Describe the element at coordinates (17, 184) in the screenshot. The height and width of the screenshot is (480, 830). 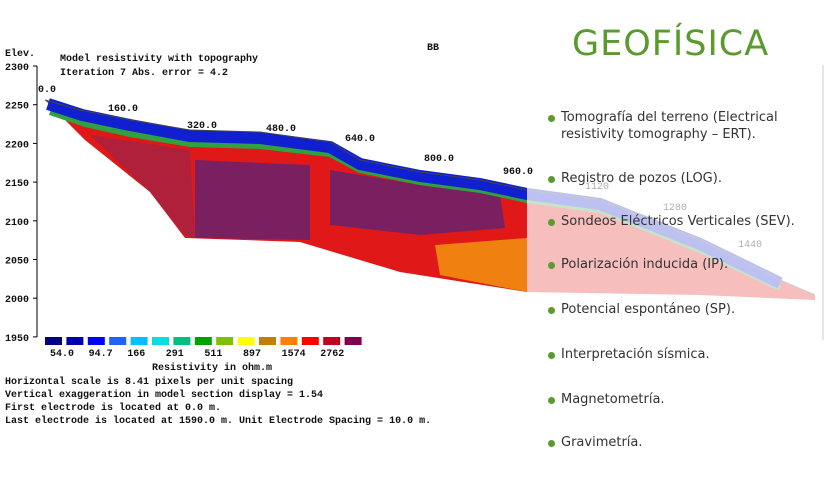
I see `elevation-label: 2150` at that location.